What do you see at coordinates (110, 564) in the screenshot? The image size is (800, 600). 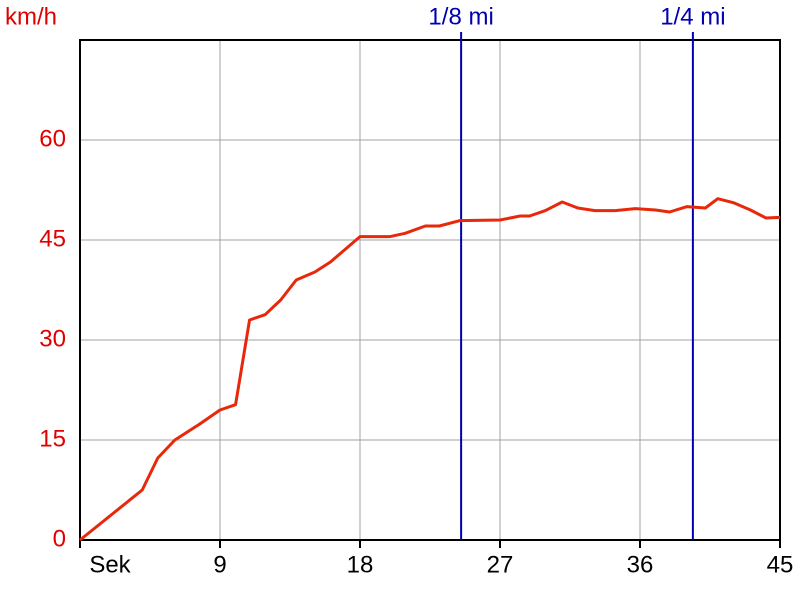 I see `x-tick-label: Sek` at bounding box center [110, 564].